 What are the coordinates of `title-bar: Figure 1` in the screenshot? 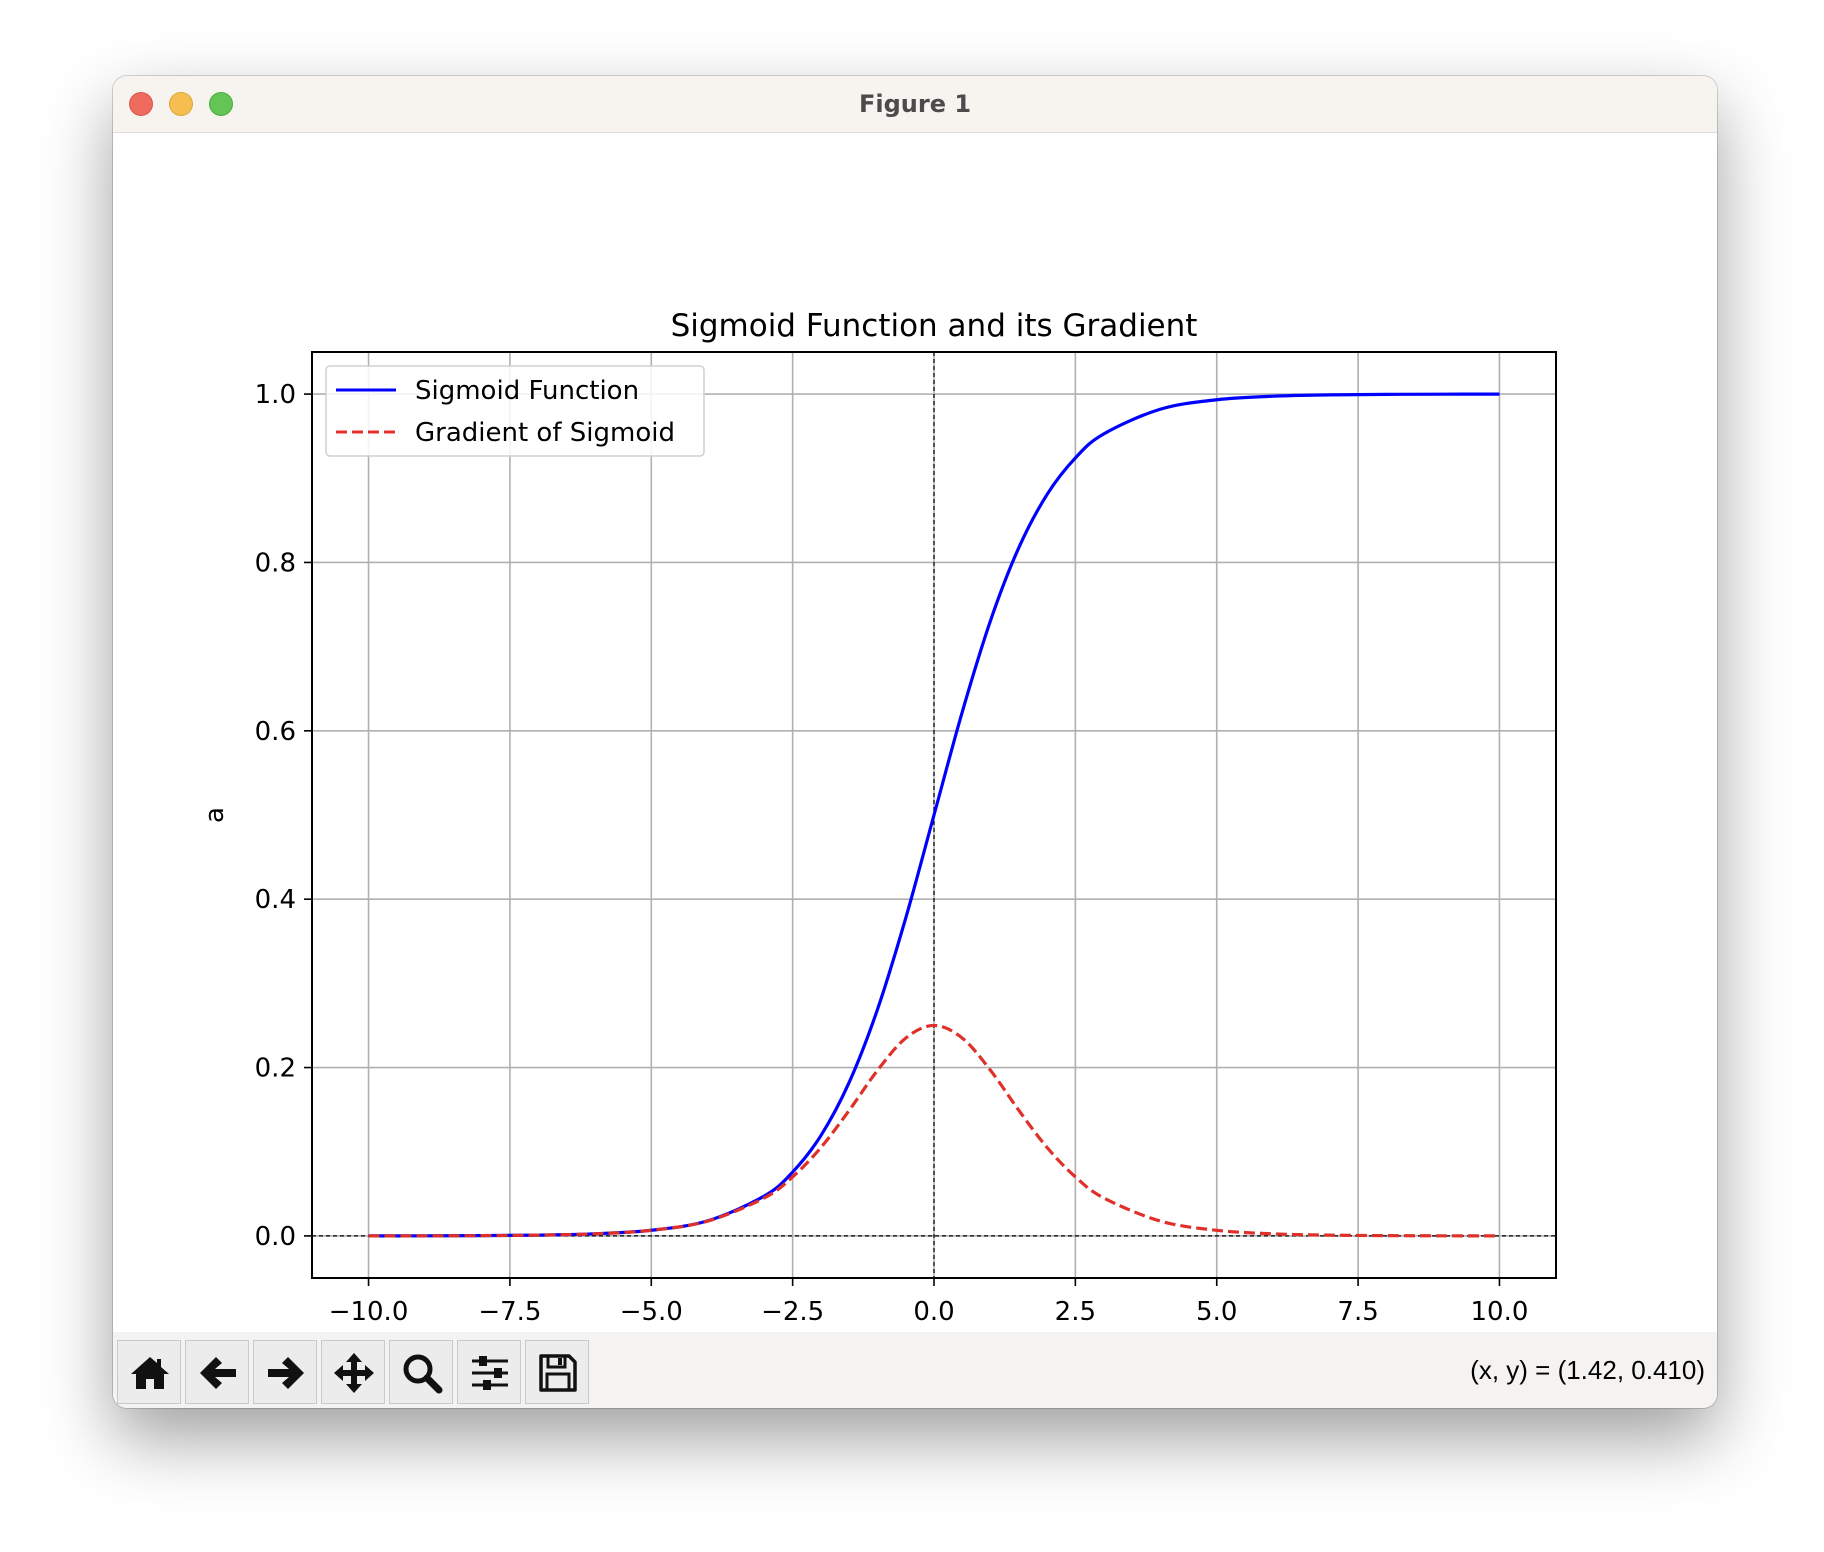 It's located at (915, 104).